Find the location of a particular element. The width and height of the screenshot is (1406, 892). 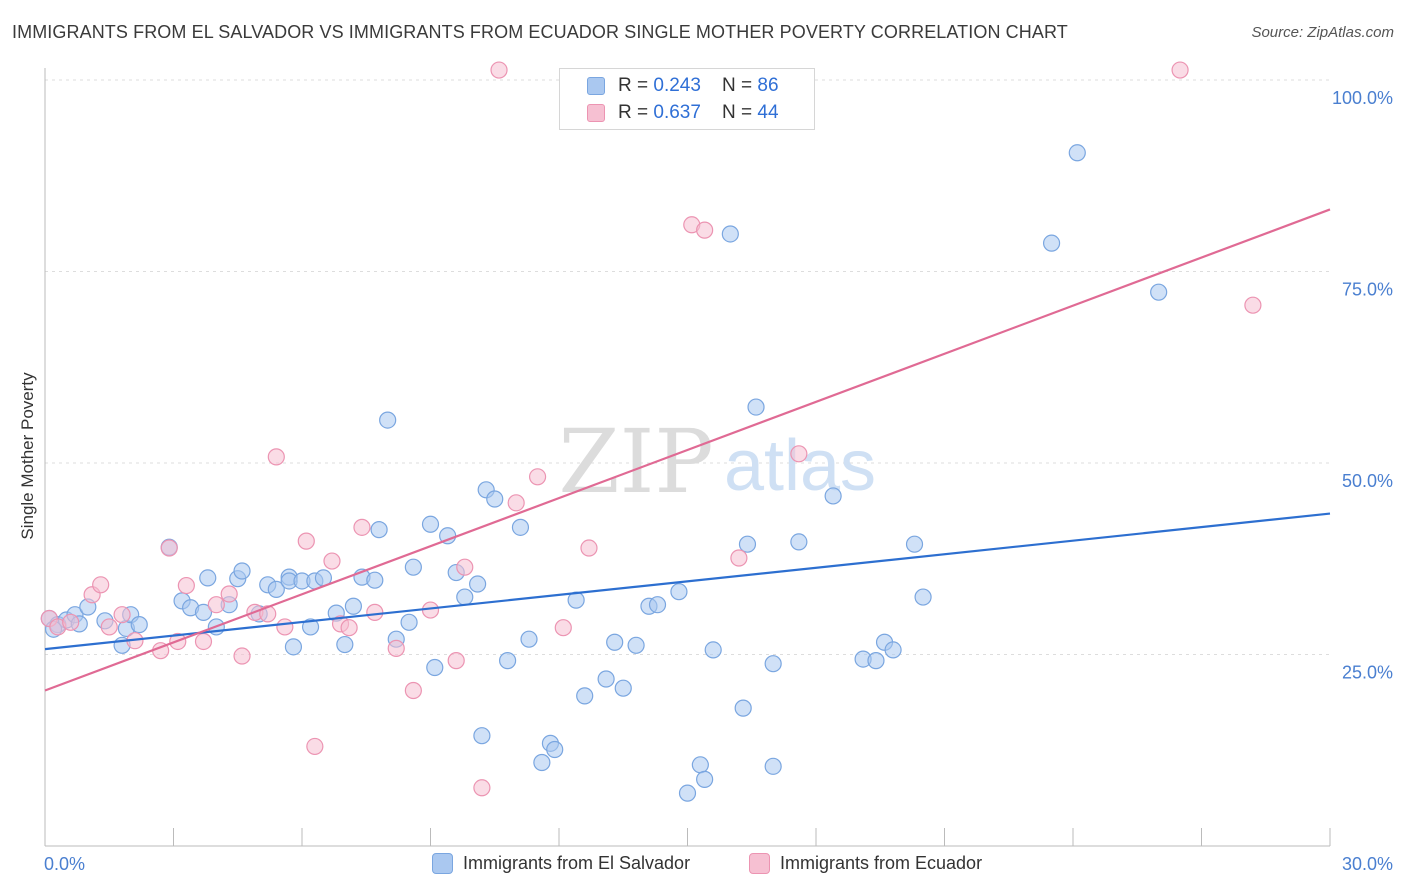

watermark: ZIP atlas is located at coordinates (717, 461).